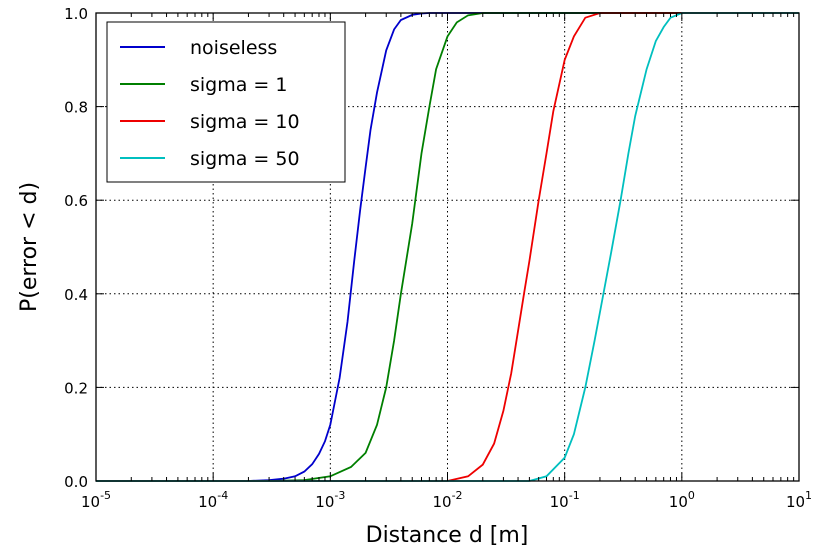 The height and width of the screenshot is (552, 820). Describe the element at coordinates (233, 48) in the screenshot. I see `legend-label: noiseless` at that location.